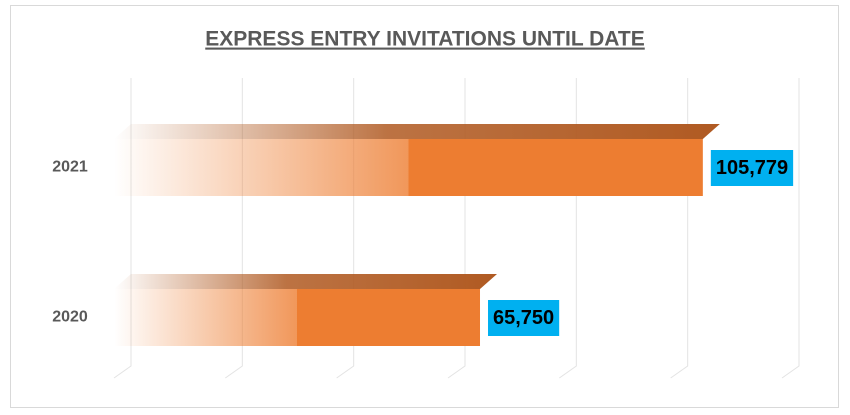  I want to click on value-label: 65,750, so click(523, 318).